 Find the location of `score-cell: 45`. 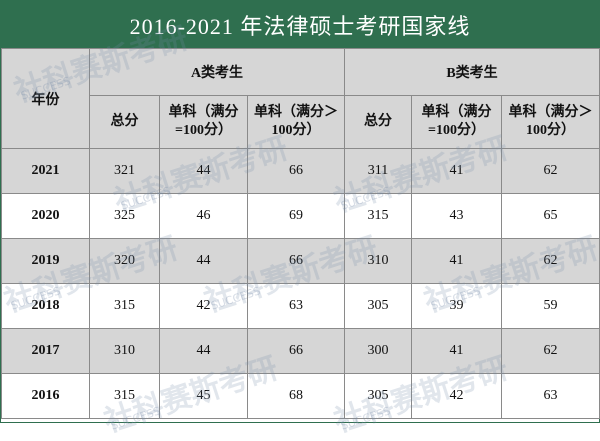

score-cell: 45 is located at coordinates (203, 396).